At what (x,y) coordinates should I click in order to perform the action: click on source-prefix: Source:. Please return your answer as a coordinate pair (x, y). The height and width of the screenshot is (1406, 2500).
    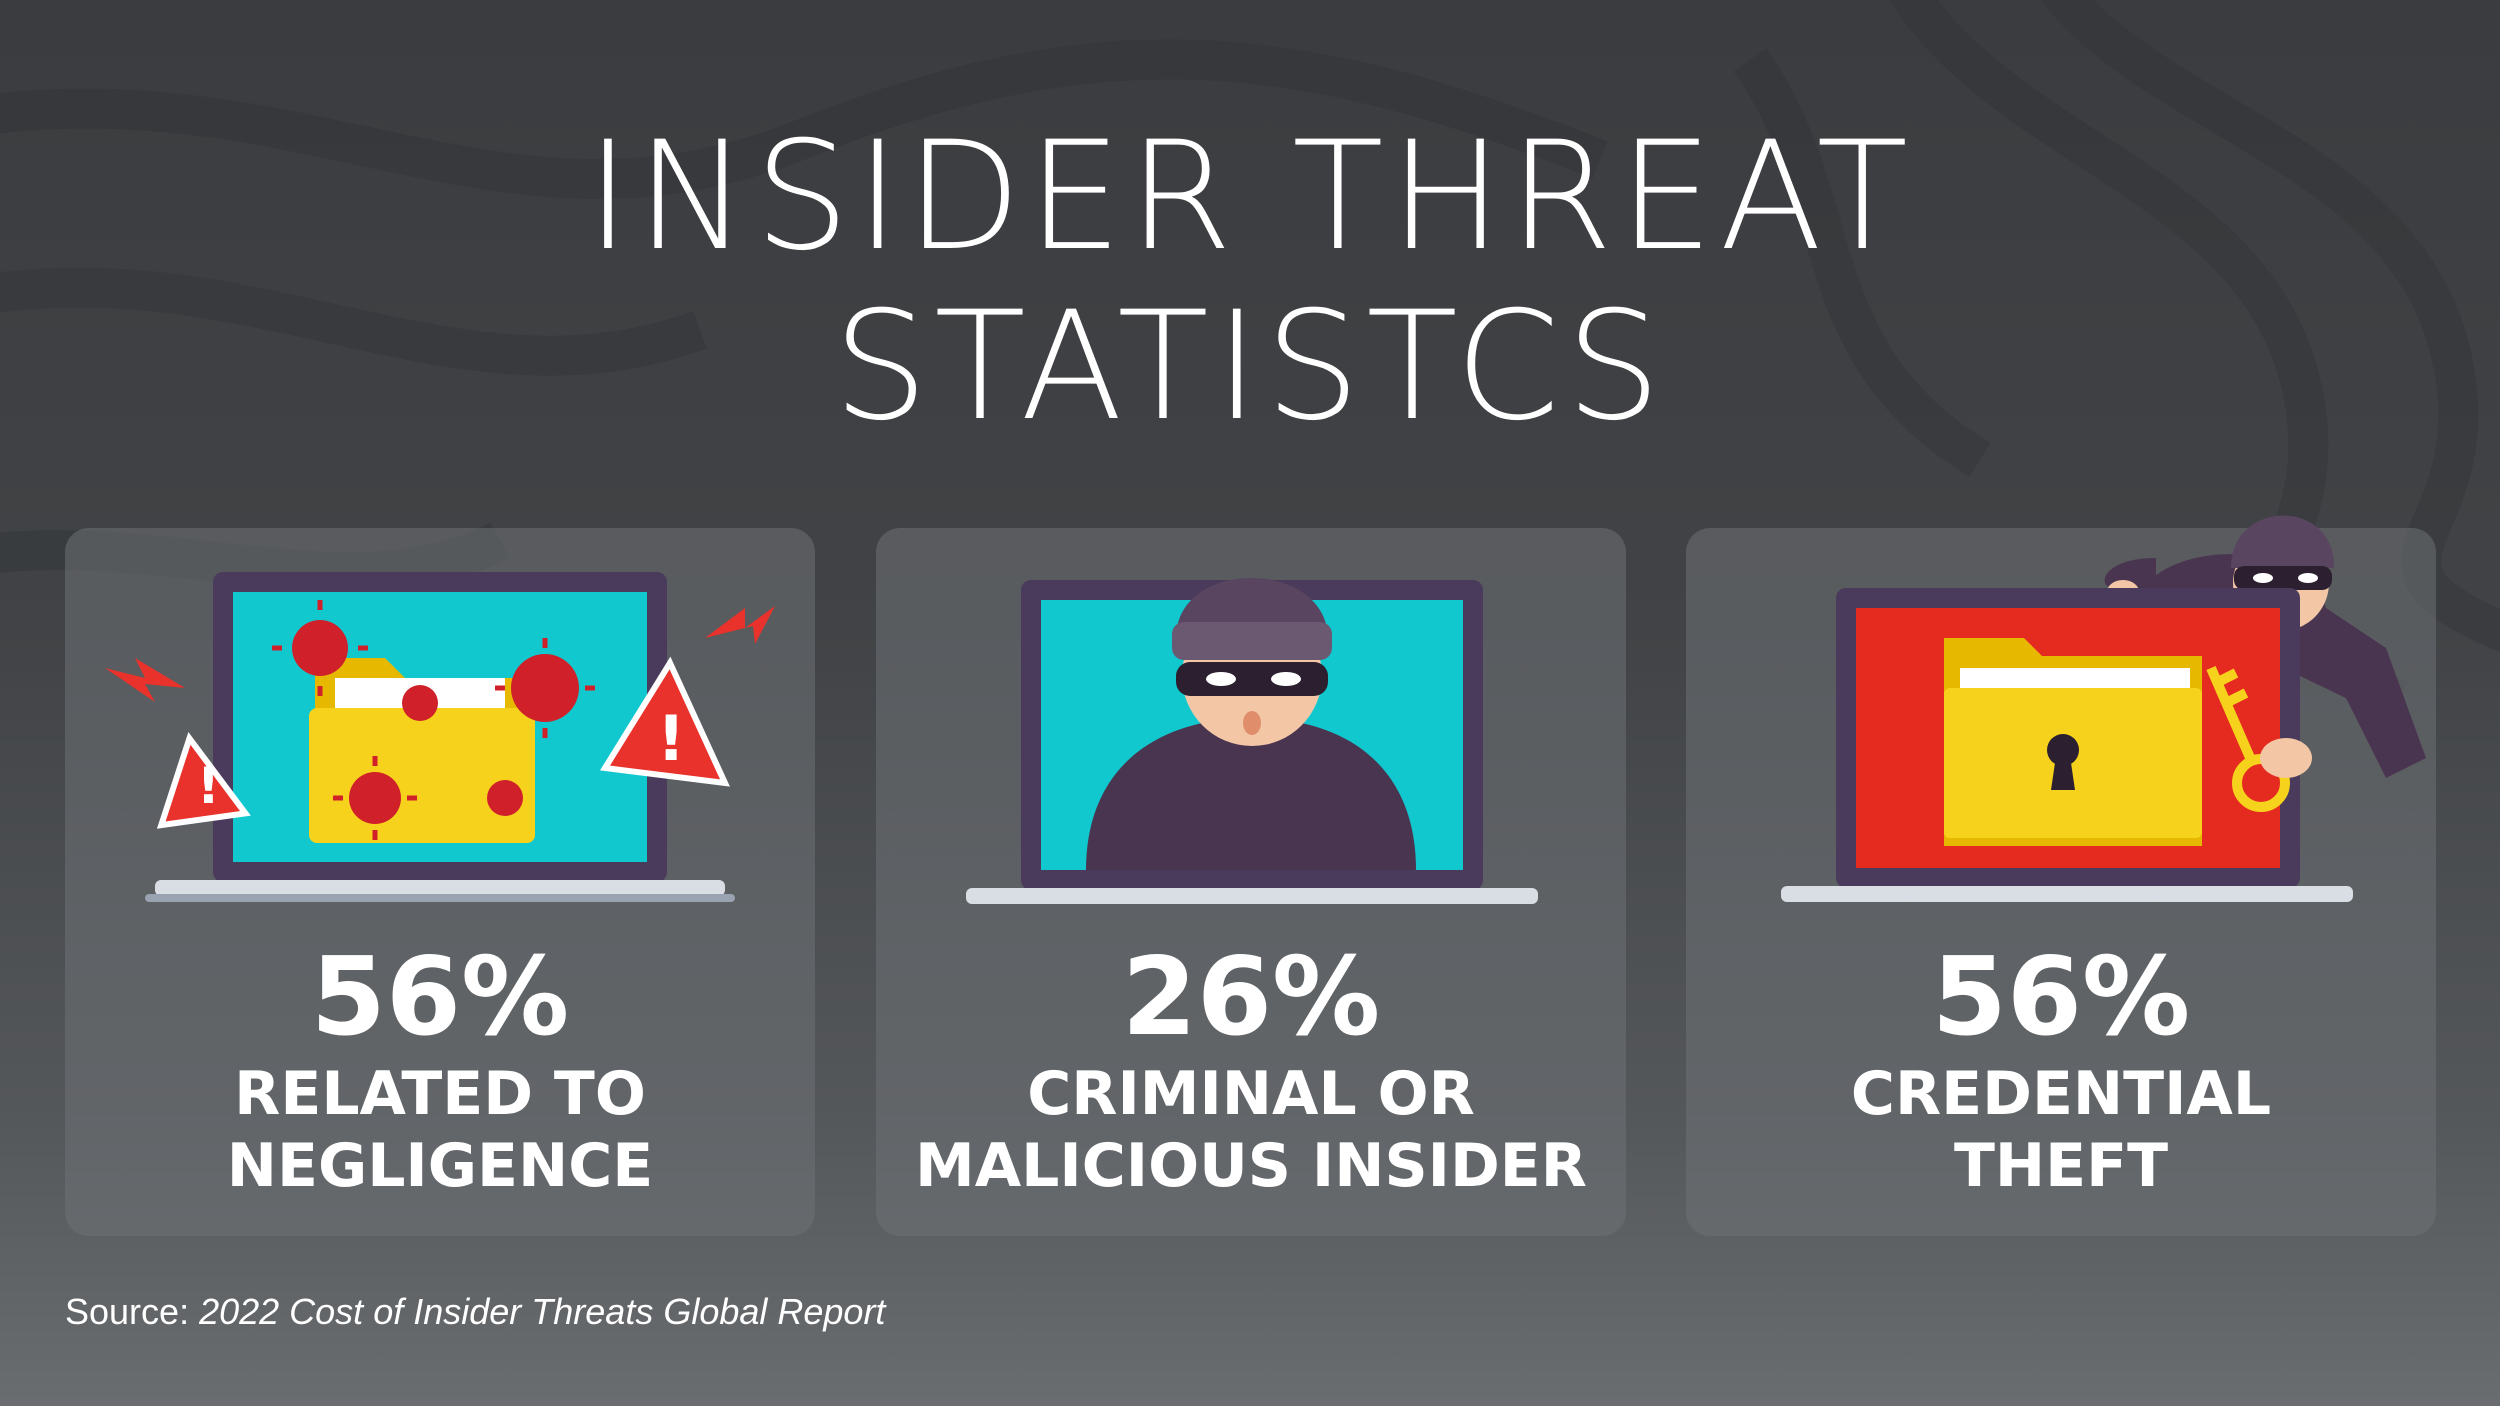
    Looking at the image, I should click on (132, 1311).